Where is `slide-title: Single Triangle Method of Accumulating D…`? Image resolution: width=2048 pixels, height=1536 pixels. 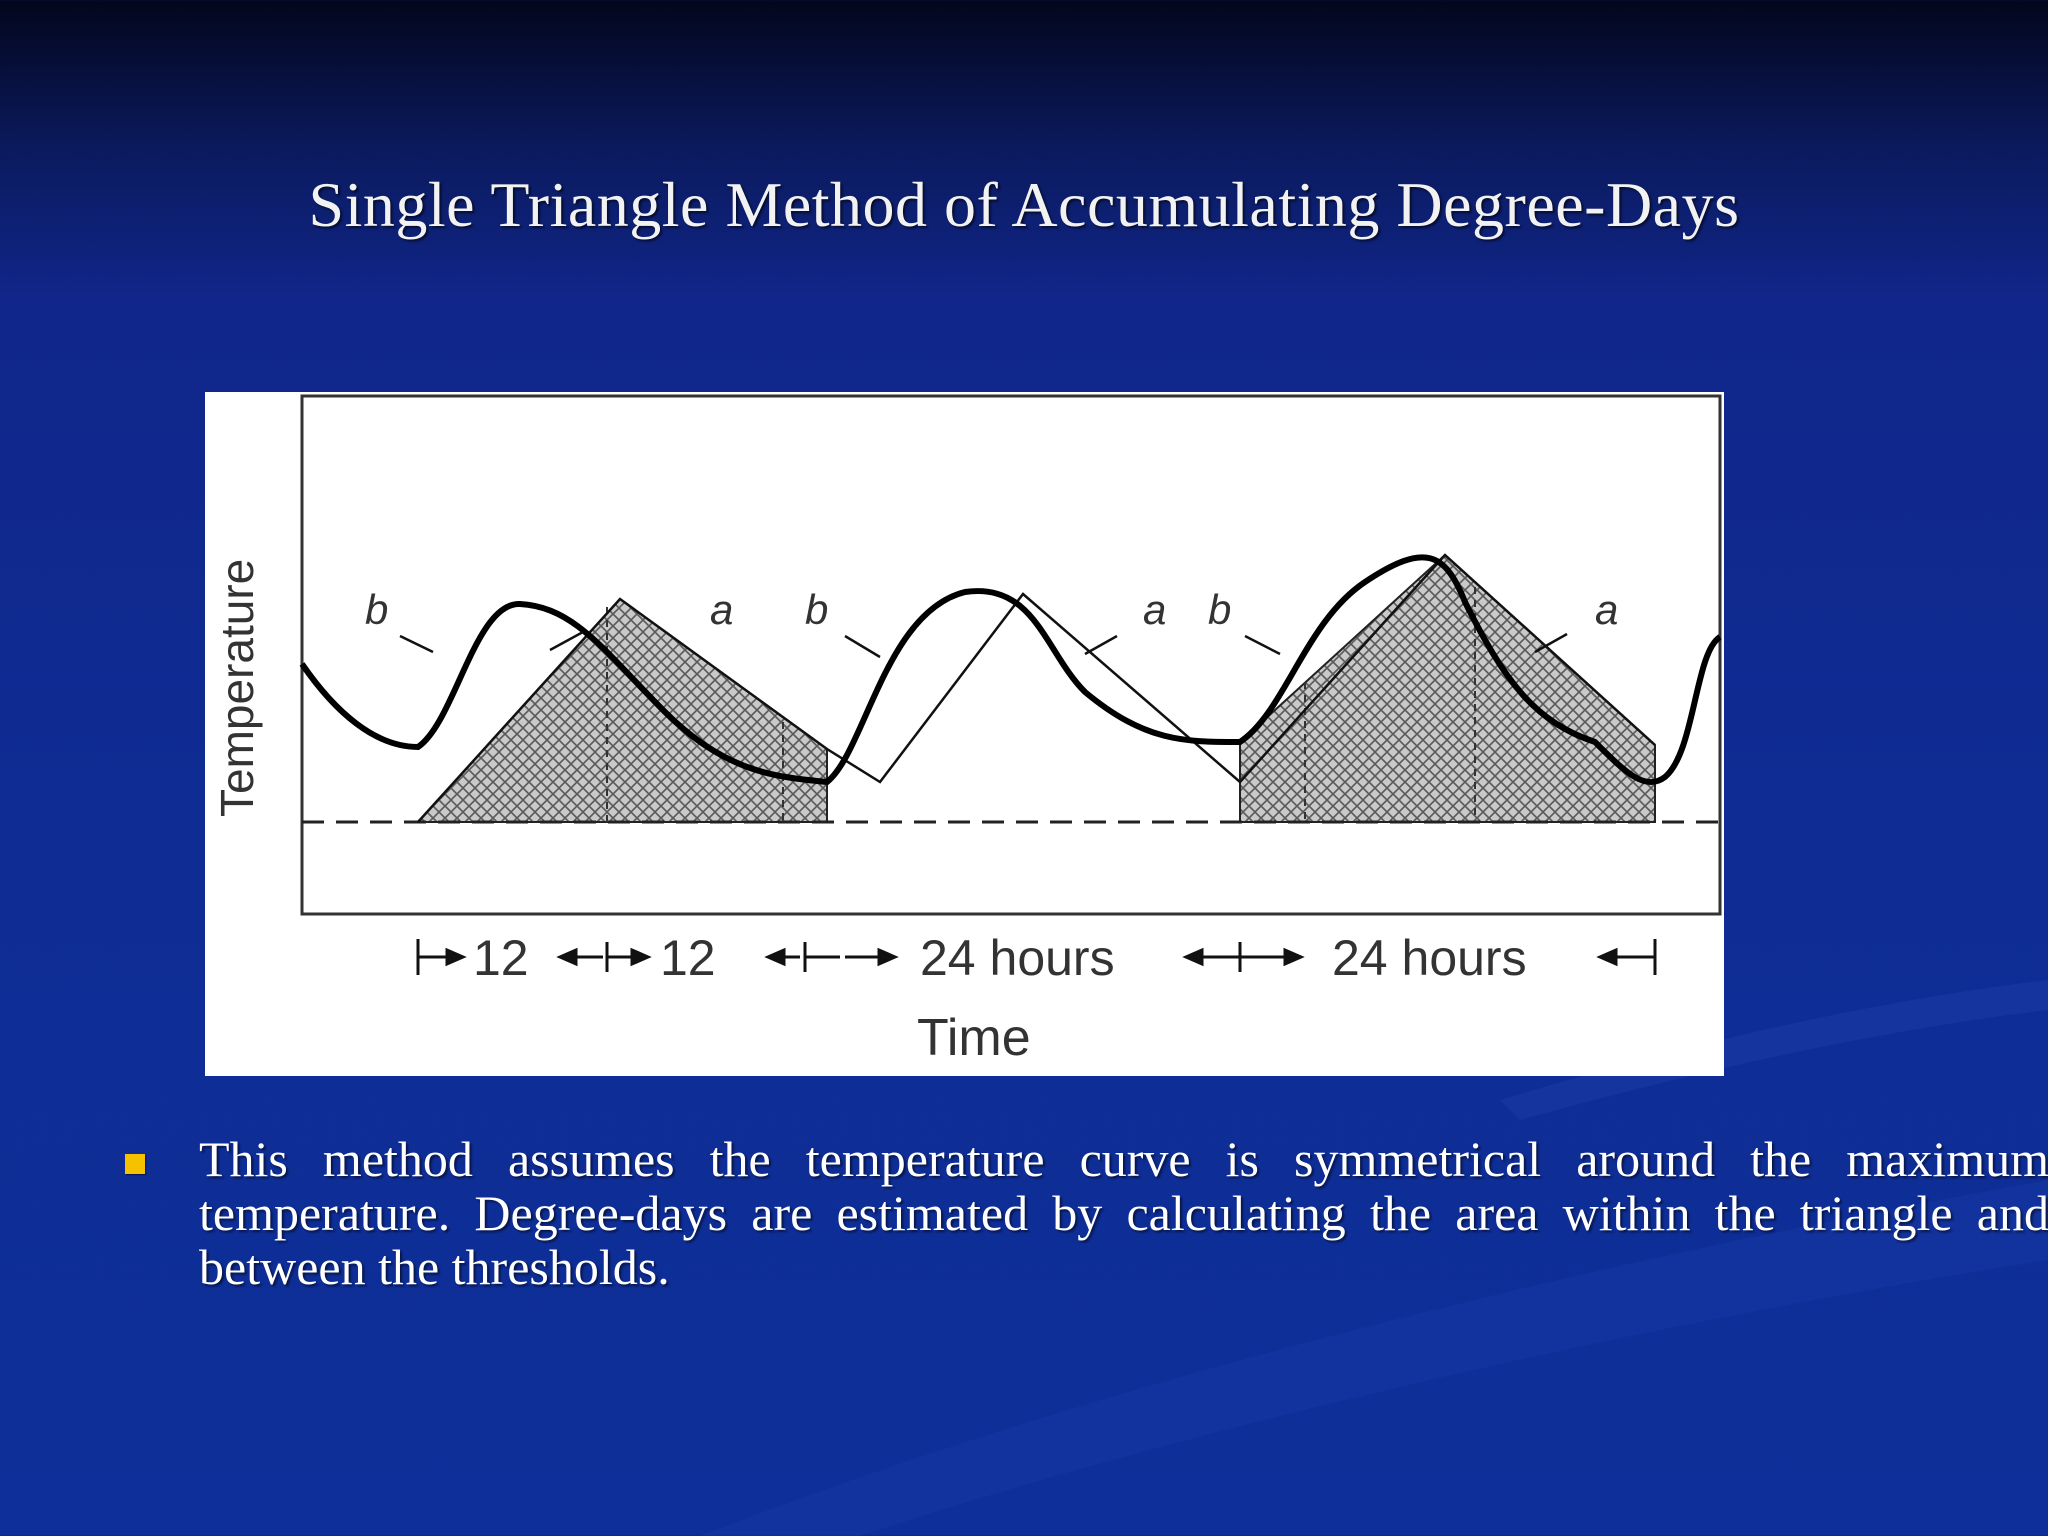
slide-title: Single Triangle Method of Accumulating D… is located at coordinates (1024, 204).